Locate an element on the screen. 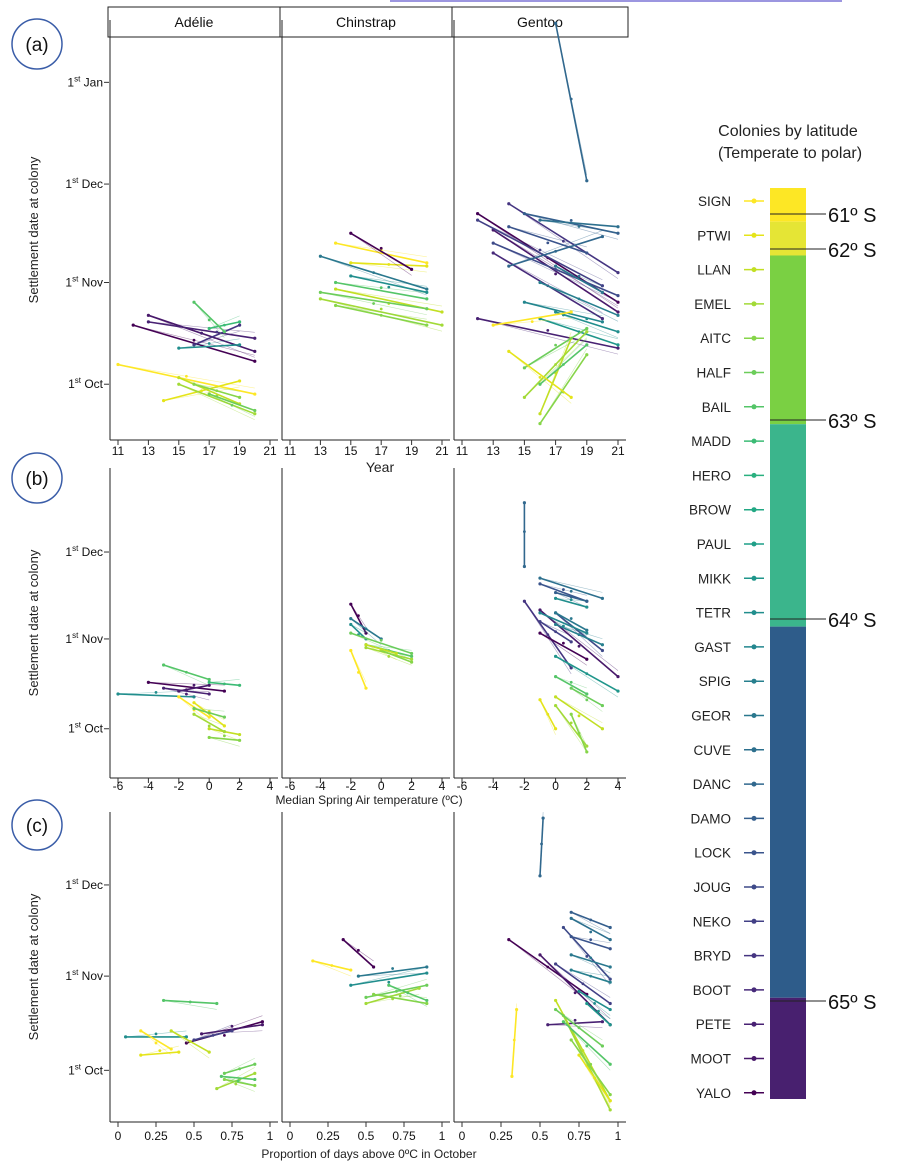  legend-colony-label: JOUG is located at coordinates (712, 887).